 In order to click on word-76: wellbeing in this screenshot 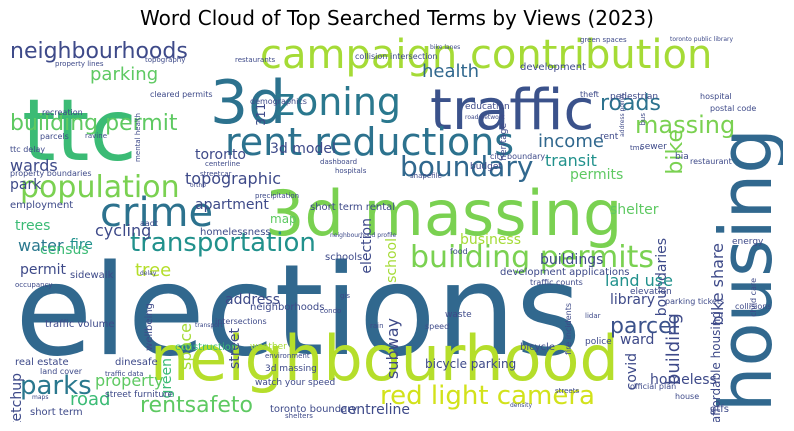, I will do `click(149, 327)`.